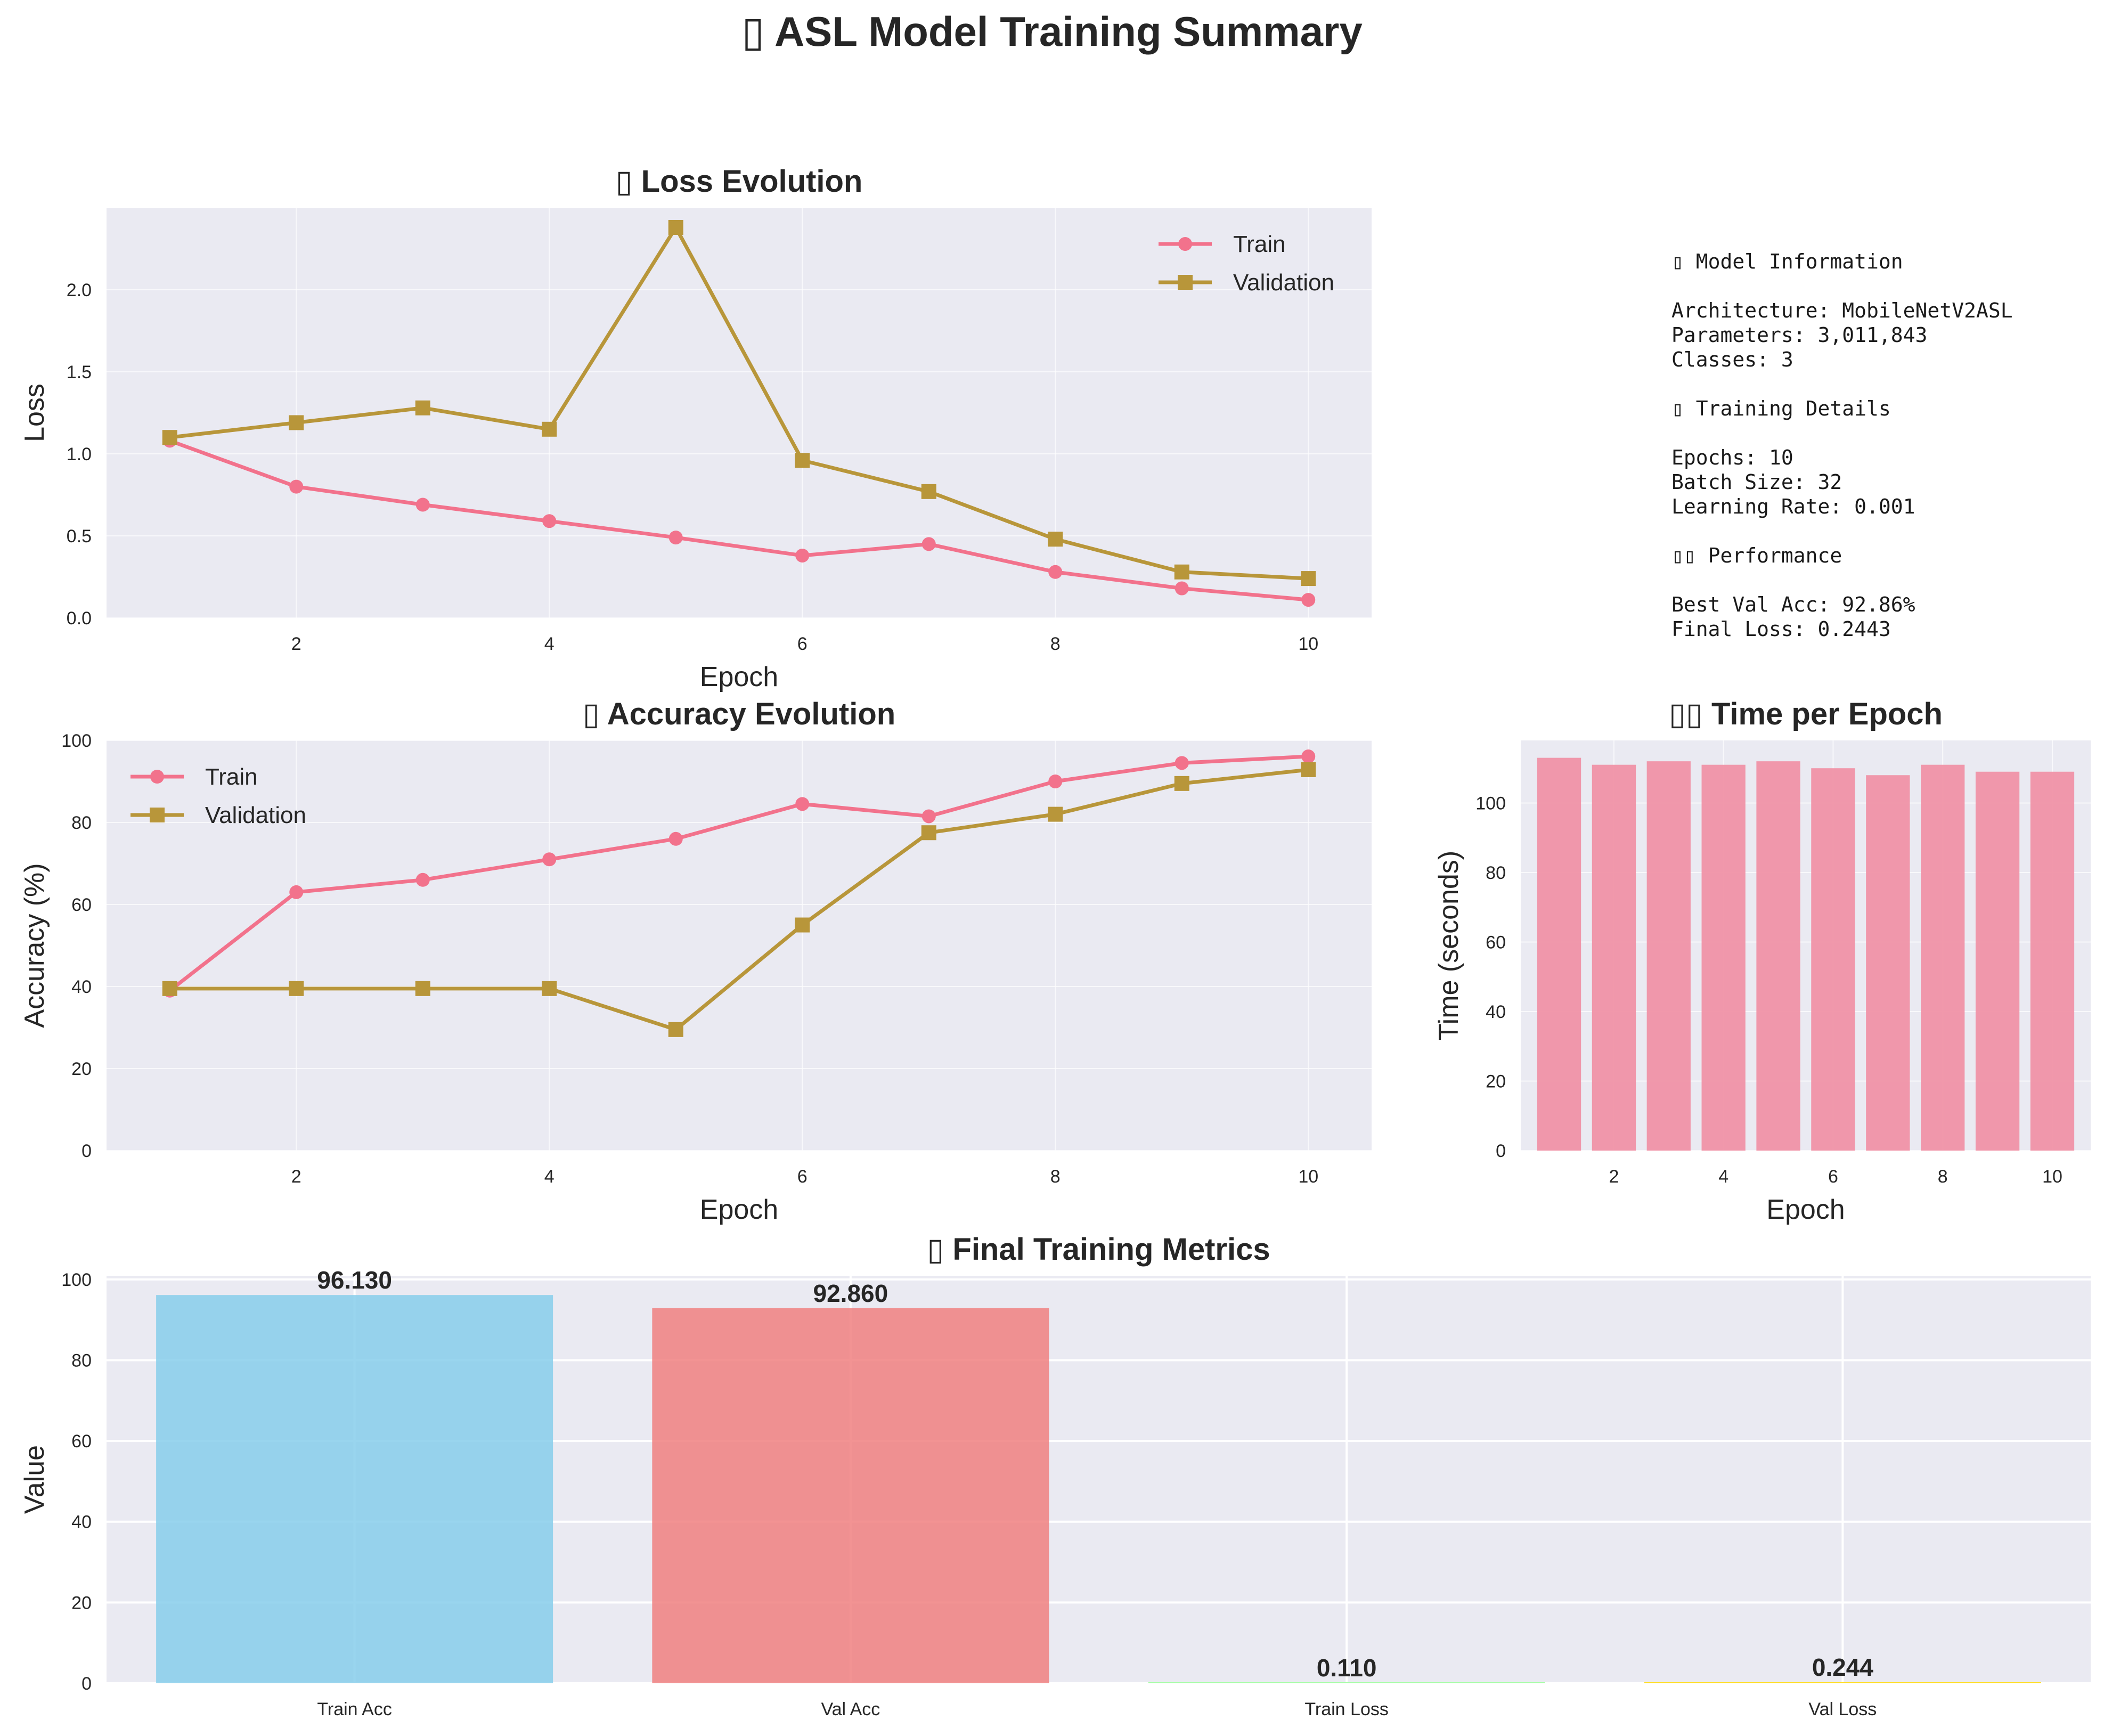  What do you see at coordinates (850, 1293) in the screenshot?
I see `bar-value-label: 92.860` at bounding box center [850, 1293].